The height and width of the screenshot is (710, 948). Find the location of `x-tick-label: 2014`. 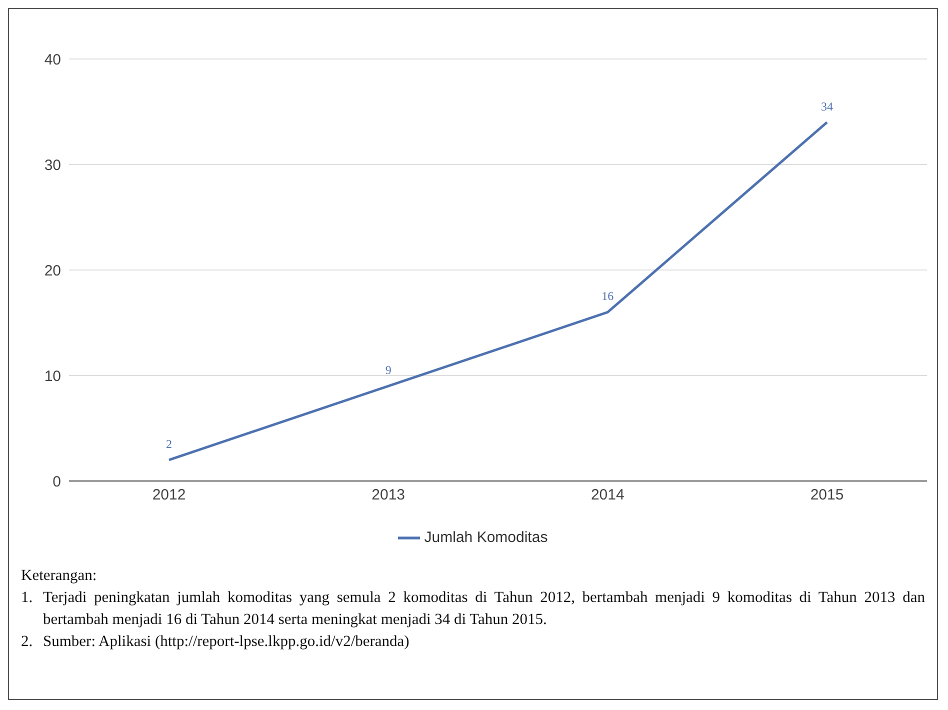

x-tick-label: 2014 is located at coordinates (607, 495).